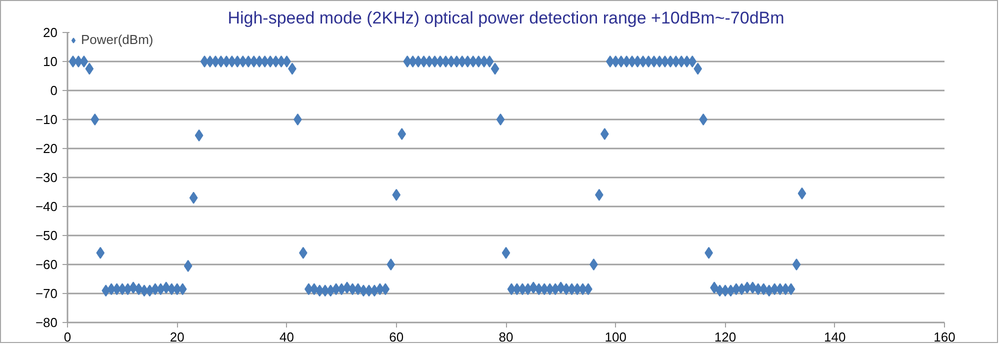 The width and height of the screenshot is (1000, 345). I want to click on y-tick-label: 10, so click(50, 61).